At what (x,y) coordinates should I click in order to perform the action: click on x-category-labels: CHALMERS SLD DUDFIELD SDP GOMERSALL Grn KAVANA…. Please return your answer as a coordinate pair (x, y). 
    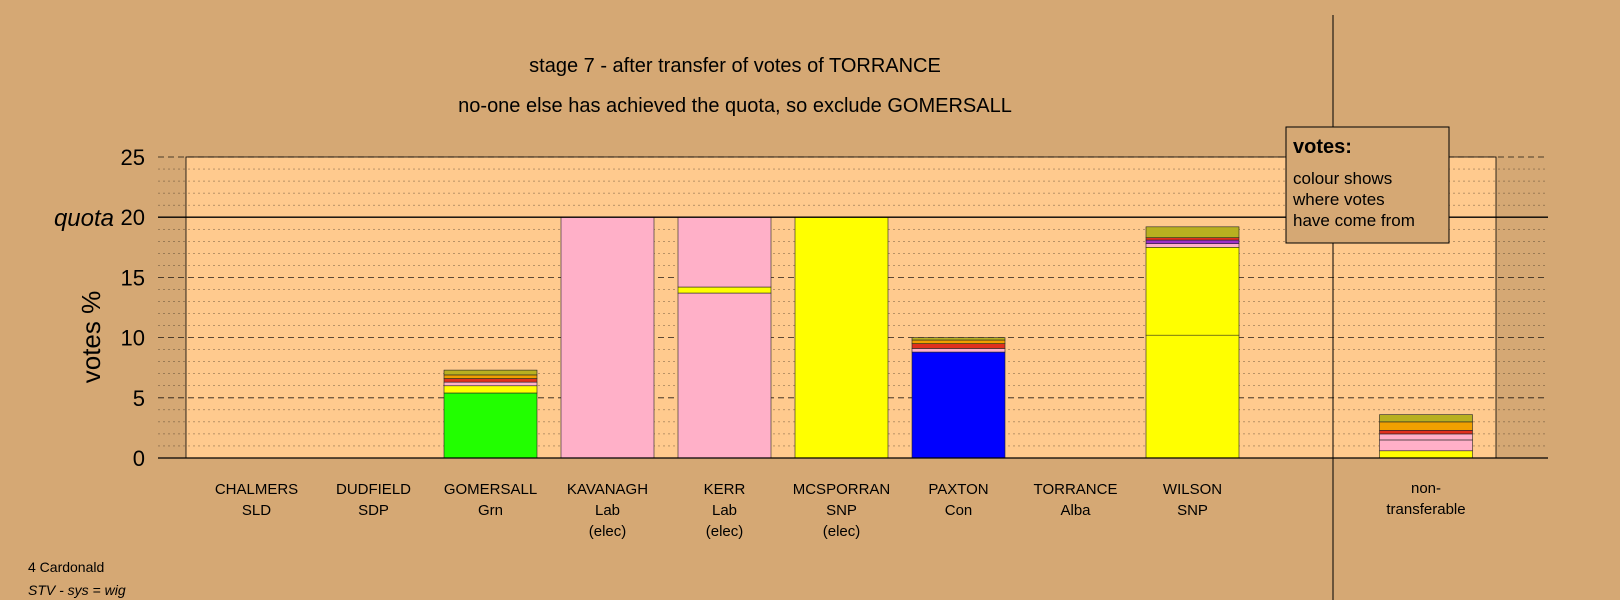
    Looking at the image, I should click on (840, 510).